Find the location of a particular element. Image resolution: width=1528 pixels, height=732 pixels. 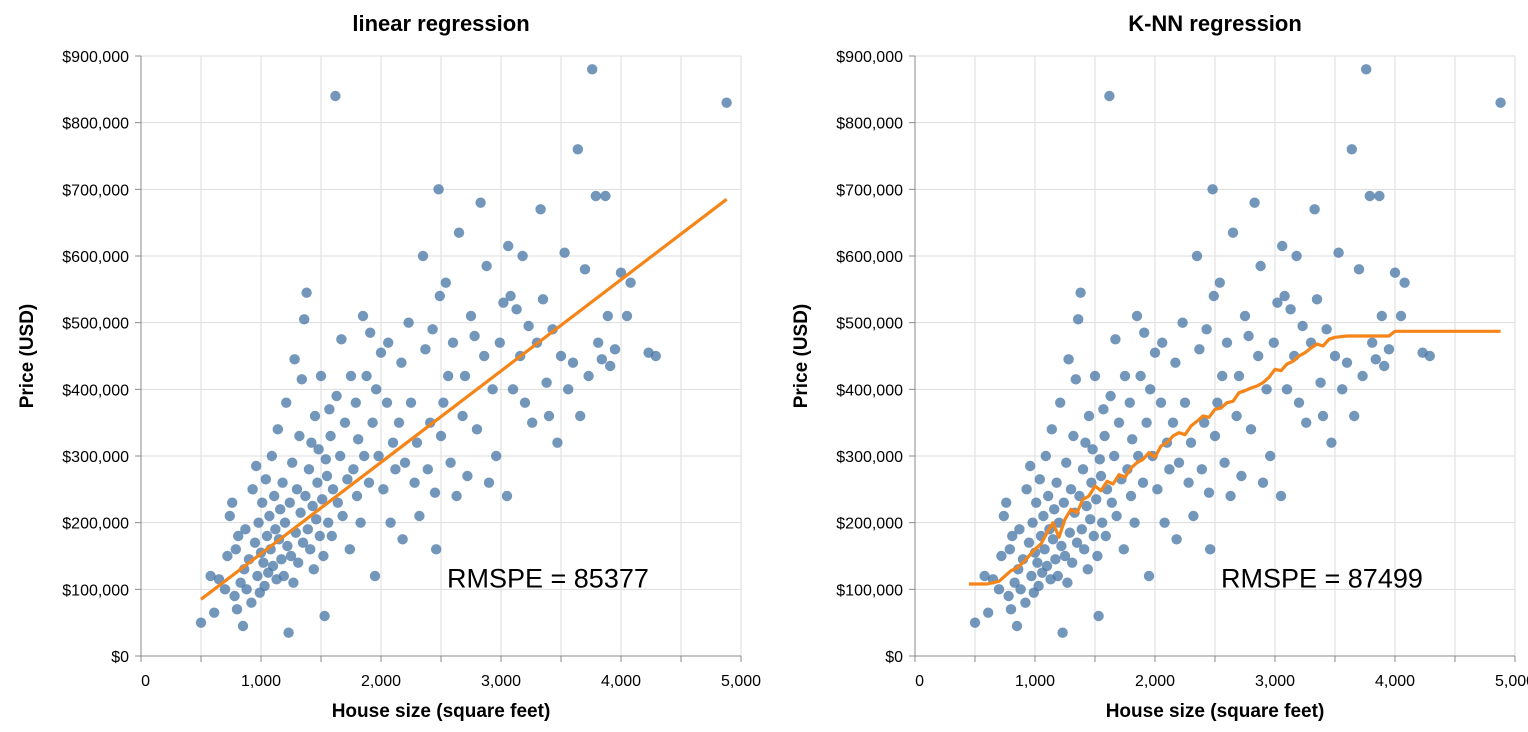

knn-prediction-line is located at coordinates (1235, 457).